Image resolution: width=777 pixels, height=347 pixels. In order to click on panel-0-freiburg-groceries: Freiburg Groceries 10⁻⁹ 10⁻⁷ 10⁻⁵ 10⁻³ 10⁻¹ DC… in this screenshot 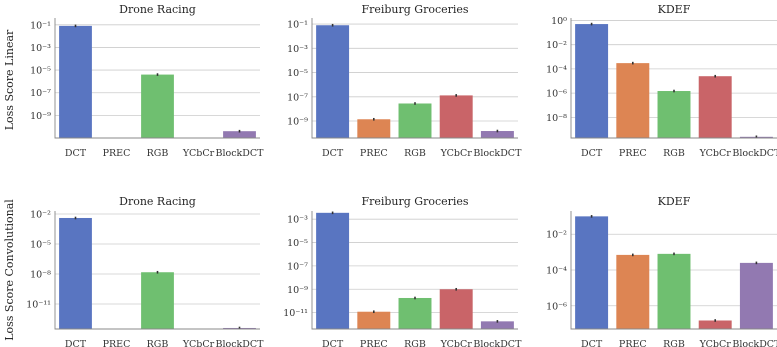, I will do `click(404, 81)`.